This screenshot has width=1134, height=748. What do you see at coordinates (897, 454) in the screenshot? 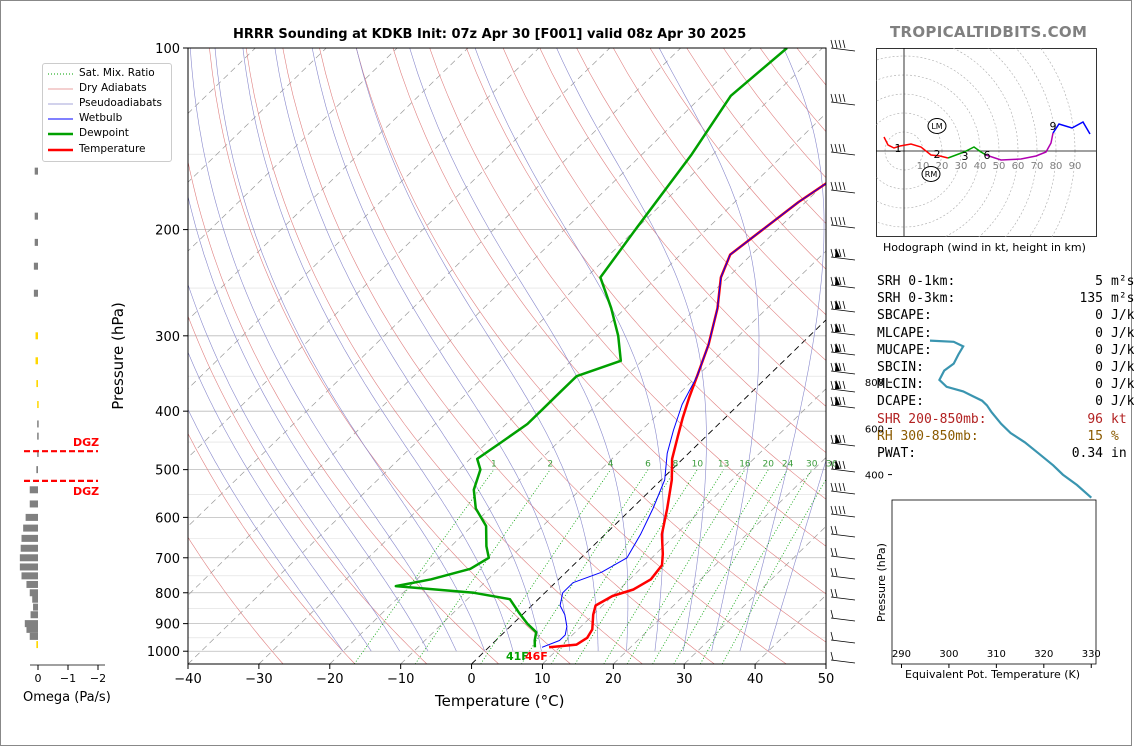
I see `stat-label: PWAT:` at bounding box center [897, 454].